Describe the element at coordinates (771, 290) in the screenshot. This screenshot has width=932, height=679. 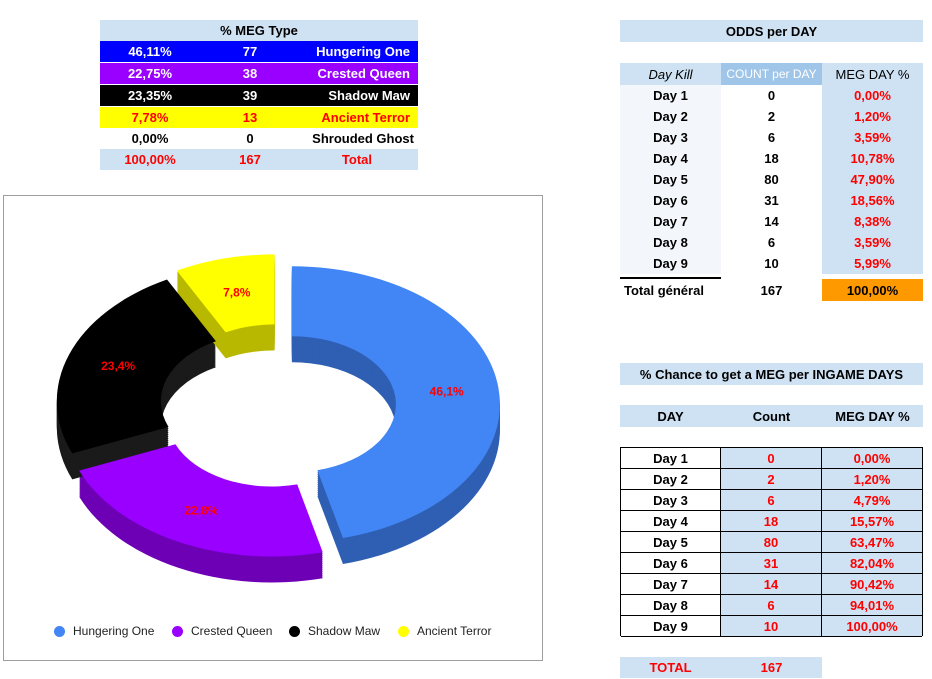
I see `odds-total-count: 167` at that location.